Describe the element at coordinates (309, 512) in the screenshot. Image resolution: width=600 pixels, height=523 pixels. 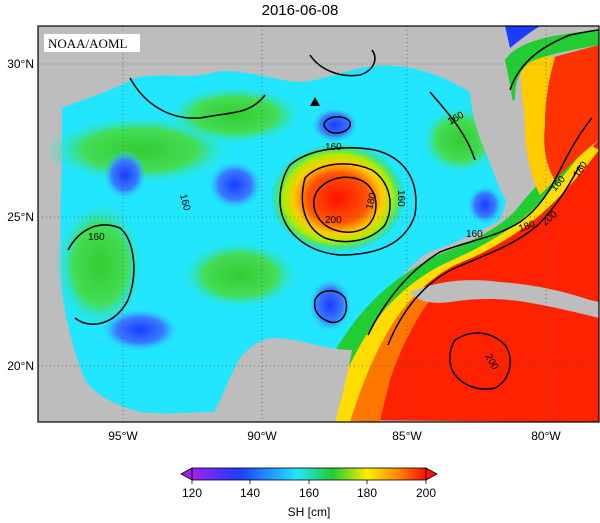
I see `colorbar-title: SH [cm]` at that location.